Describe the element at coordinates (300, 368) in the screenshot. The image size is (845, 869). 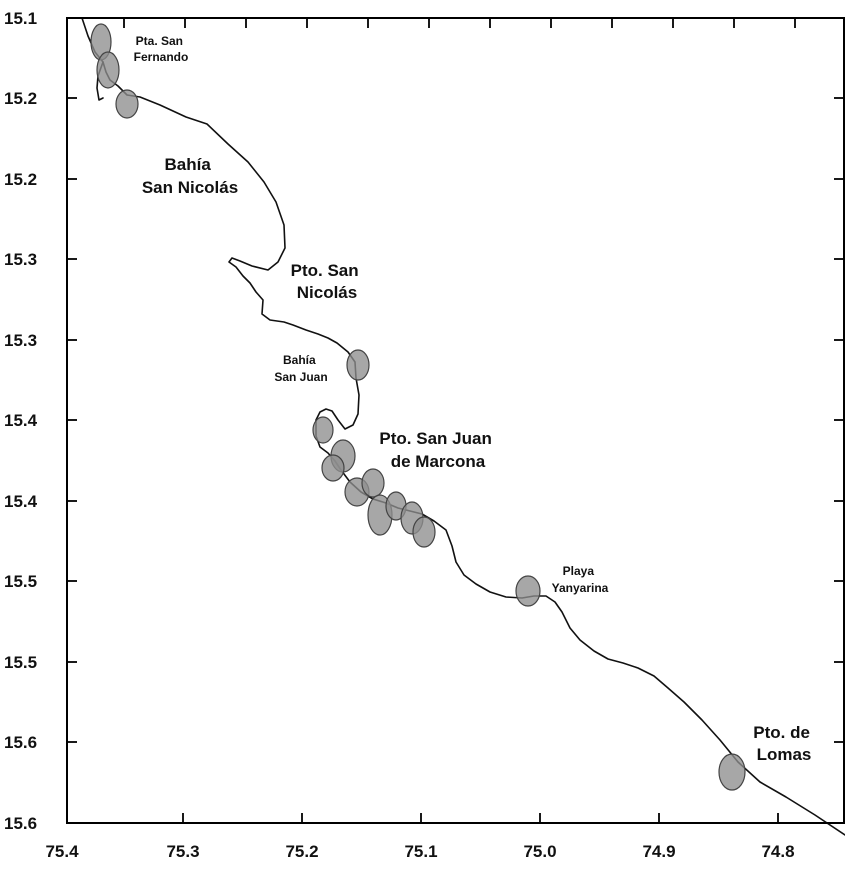
I see `place-label-bahia-san-juan: Bahía San Juan` at that location.